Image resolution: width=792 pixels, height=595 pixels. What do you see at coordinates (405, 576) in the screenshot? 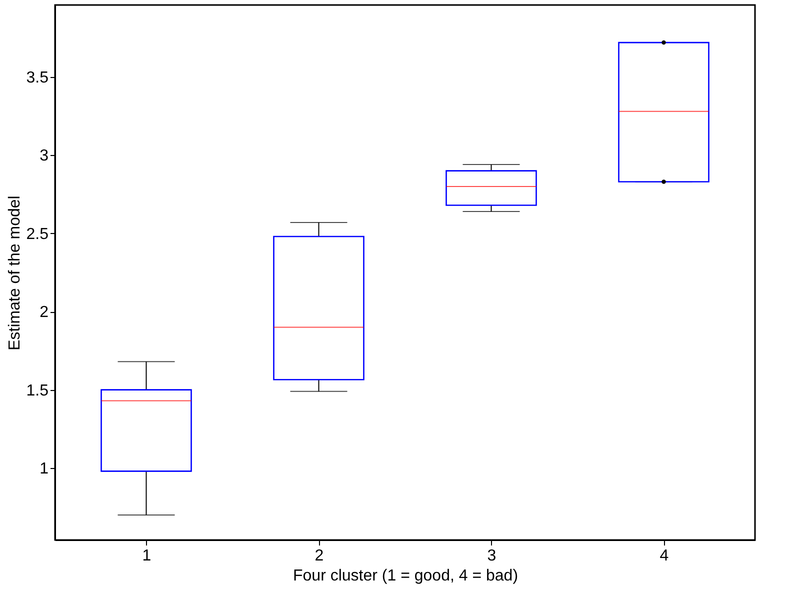
I see `x-axis-title: Four cluster (1 = good, 4 = bad)` at bounding box center [405, 576].